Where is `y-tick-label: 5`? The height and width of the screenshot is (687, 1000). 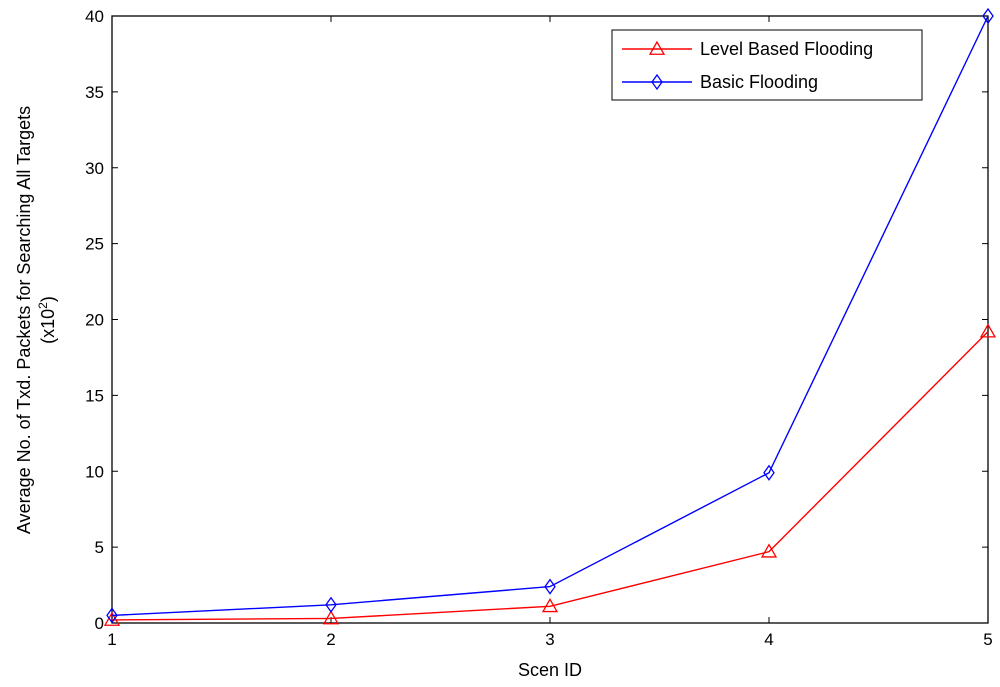 y-tick-label: 5 is located at coordinates (99, 547).